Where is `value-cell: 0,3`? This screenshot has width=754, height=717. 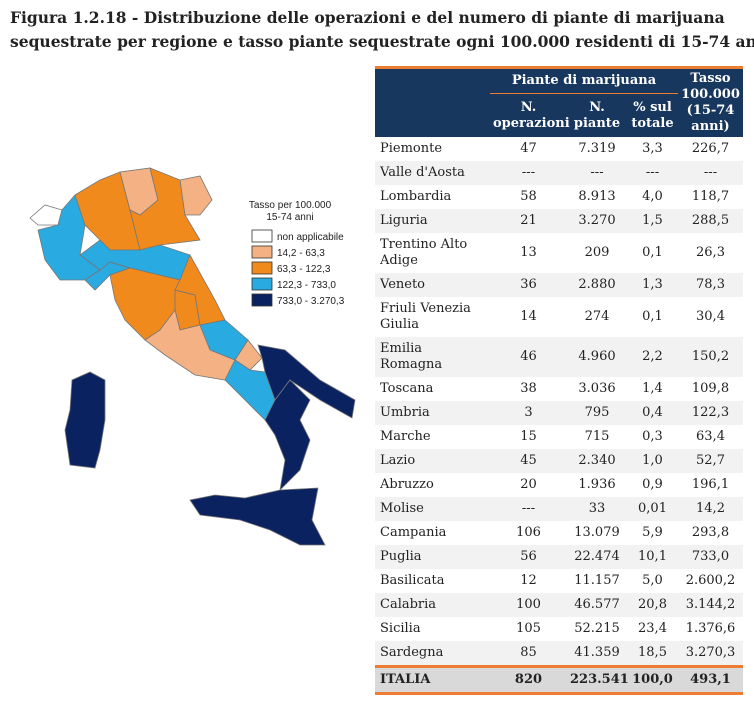 value-cell: 0,3 is located at coordinates (652, 436).